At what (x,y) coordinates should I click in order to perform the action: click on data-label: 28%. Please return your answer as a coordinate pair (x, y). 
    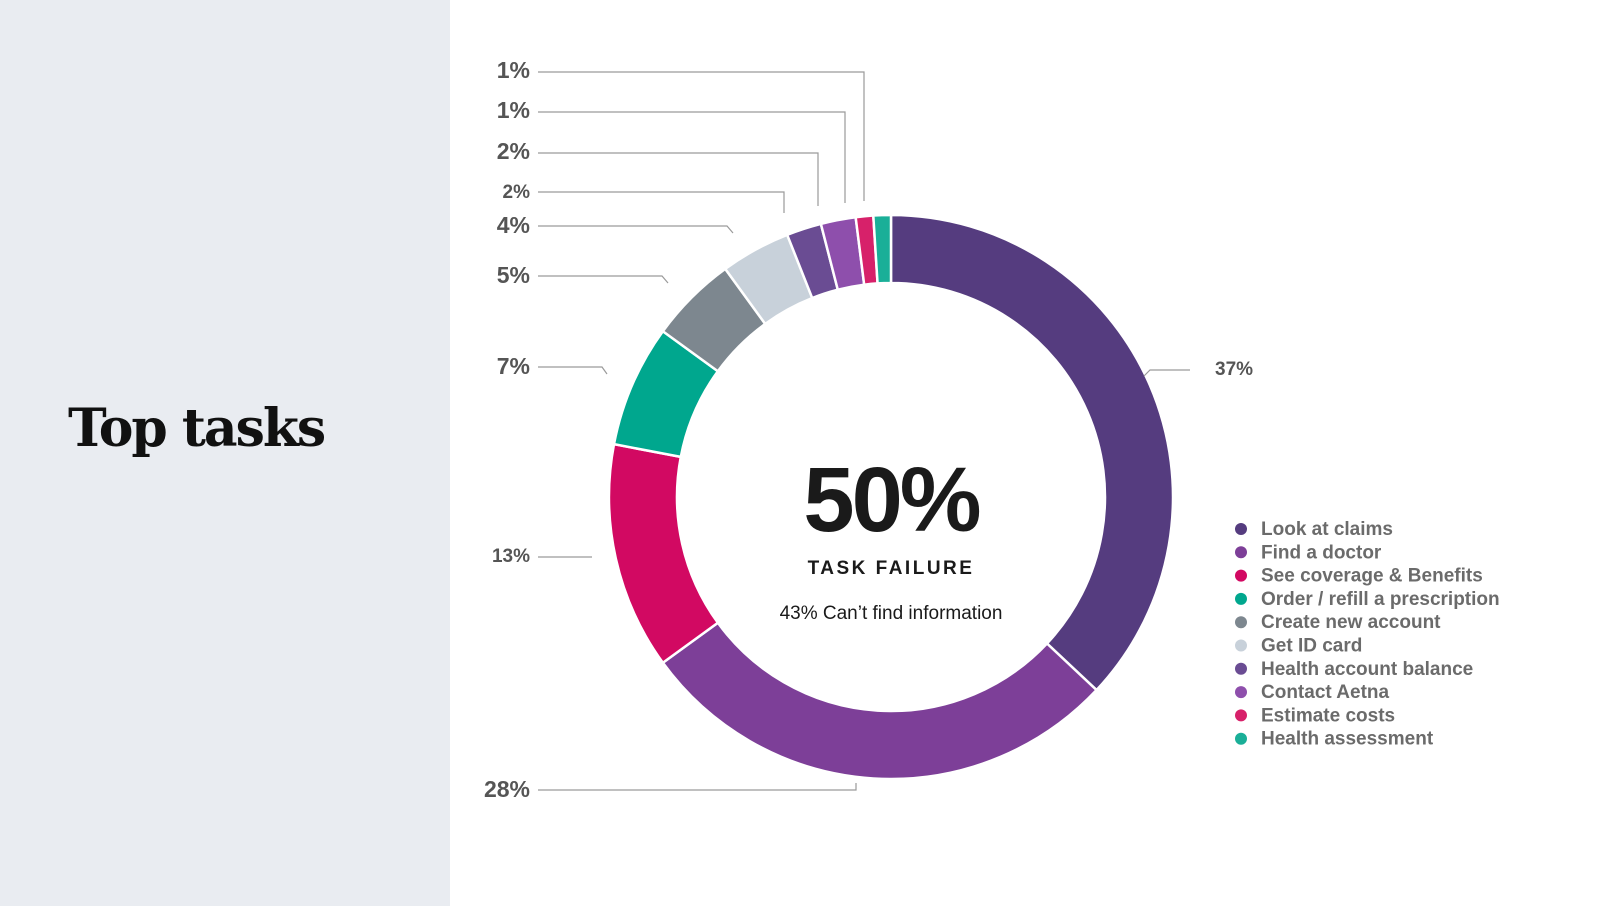
    Looking at the image, I should click on (507, 789).